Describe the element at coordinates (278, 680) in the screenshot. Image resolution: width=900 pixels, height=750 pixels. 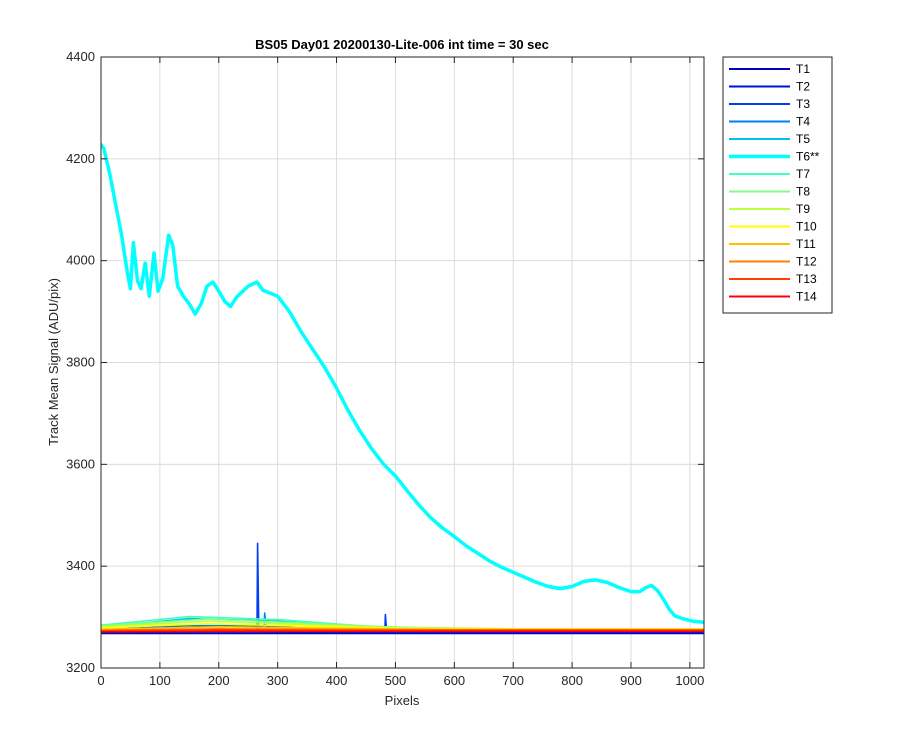
I see `x-tick-label: 300` at that location.